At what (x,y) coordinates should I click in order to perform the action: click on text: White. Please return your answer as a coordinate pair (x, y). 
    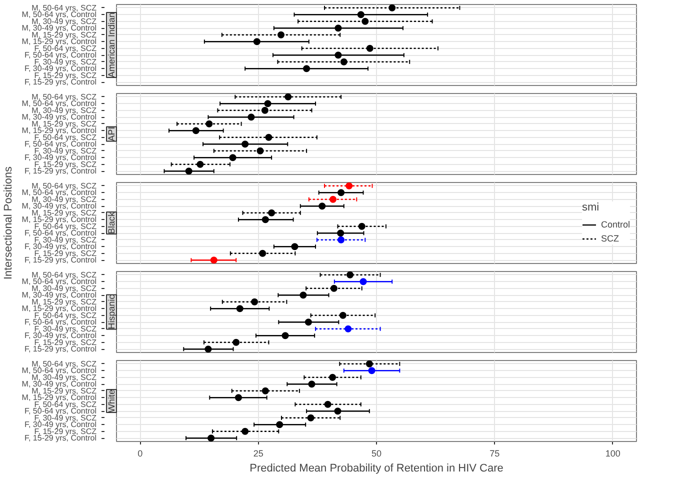
    Looking at the image, I should click on (111, 401).